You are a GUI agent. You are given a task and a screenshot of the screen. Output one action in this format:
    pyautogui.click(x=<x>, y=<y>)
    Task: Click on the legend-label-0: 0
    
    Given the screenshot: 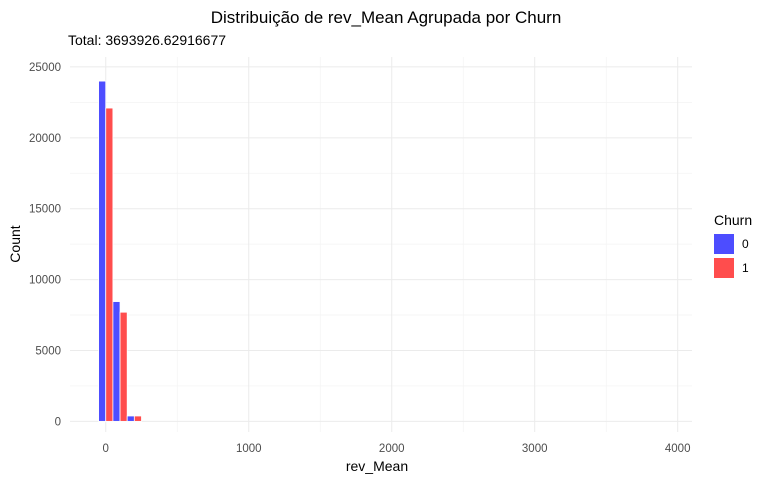 What is the action you would take?
    pyautogui.click(x=745, y=244)
    